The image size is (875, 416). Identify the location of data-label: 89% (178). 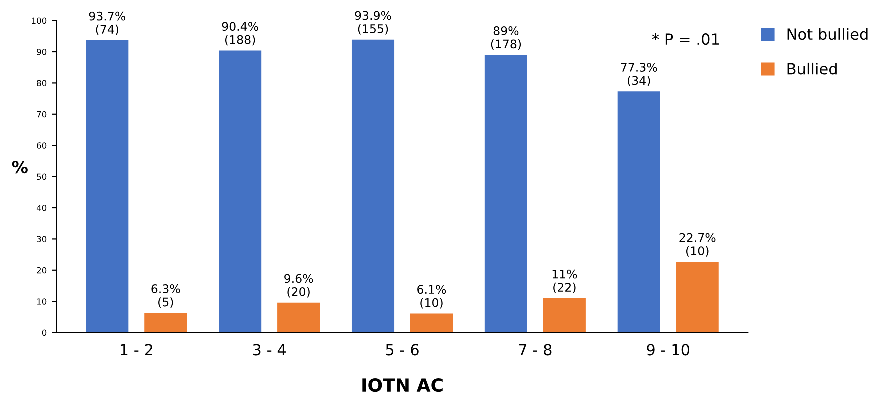
(506, 38).